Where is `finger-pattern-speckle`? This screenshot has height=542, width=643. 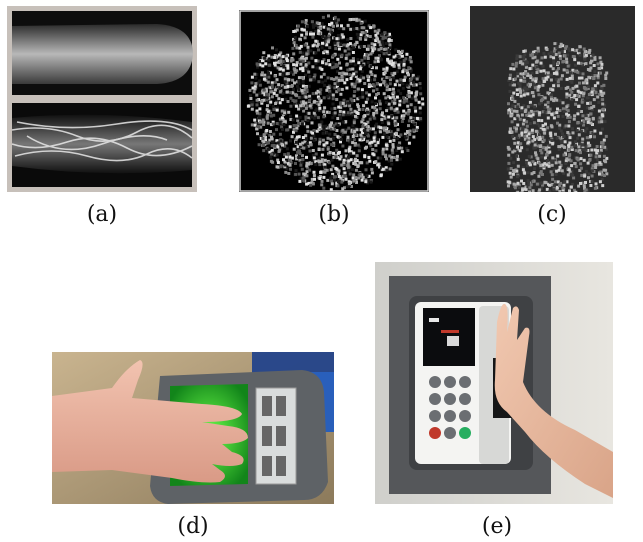 finger-pattern-speckle is located at coordinates (557, 117).